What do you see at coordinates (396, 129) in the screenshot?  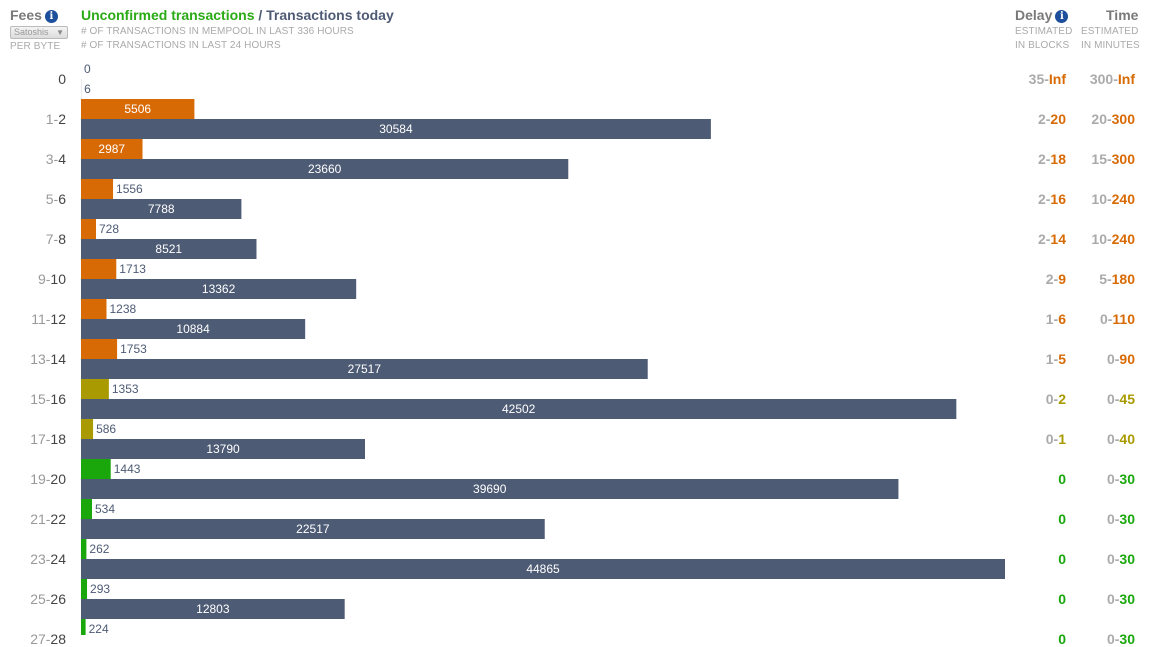 I see `today-value-label-1: 30584` at bounding box center [396, 129].